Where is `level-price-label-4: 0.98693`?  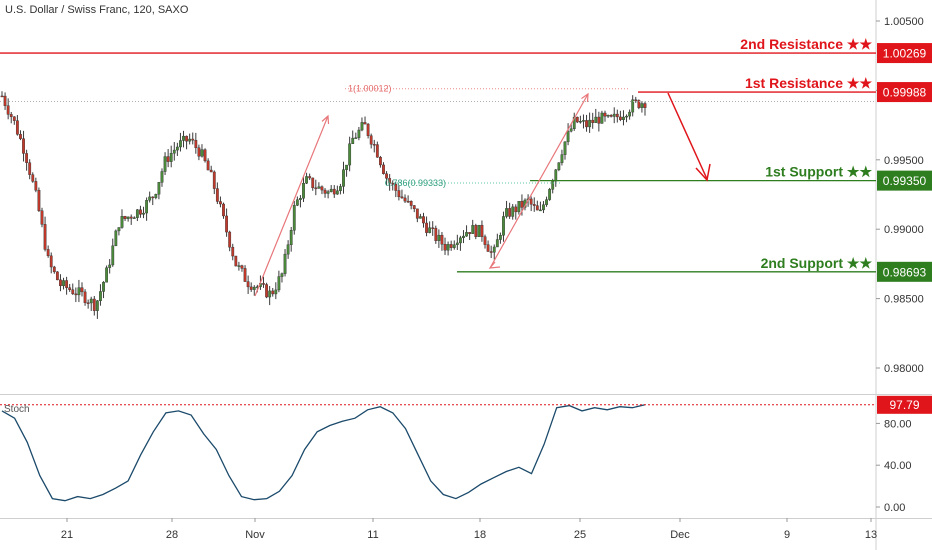
level-price-label-4: 0.98693 is located at coordinates (905, 272).